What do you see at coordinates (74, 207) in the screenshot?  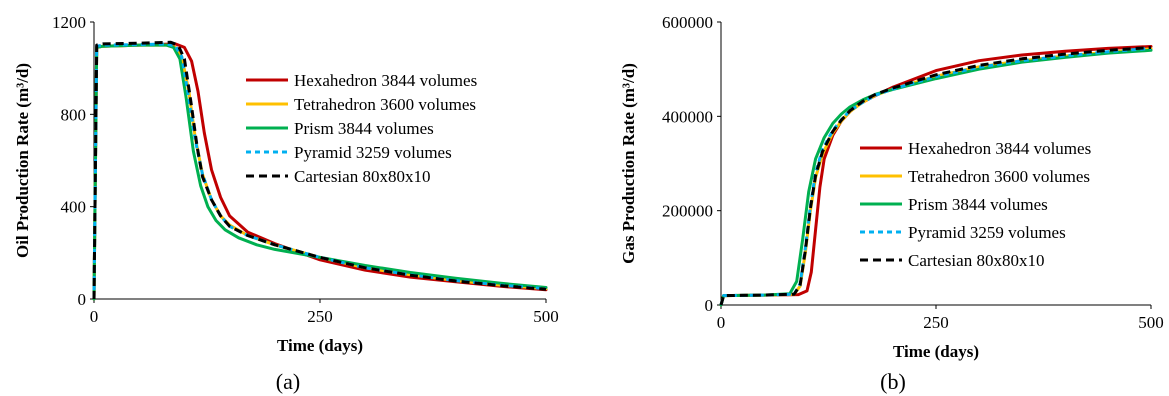 I see `y-tick-label: 400` at bounding box center [74, 207].